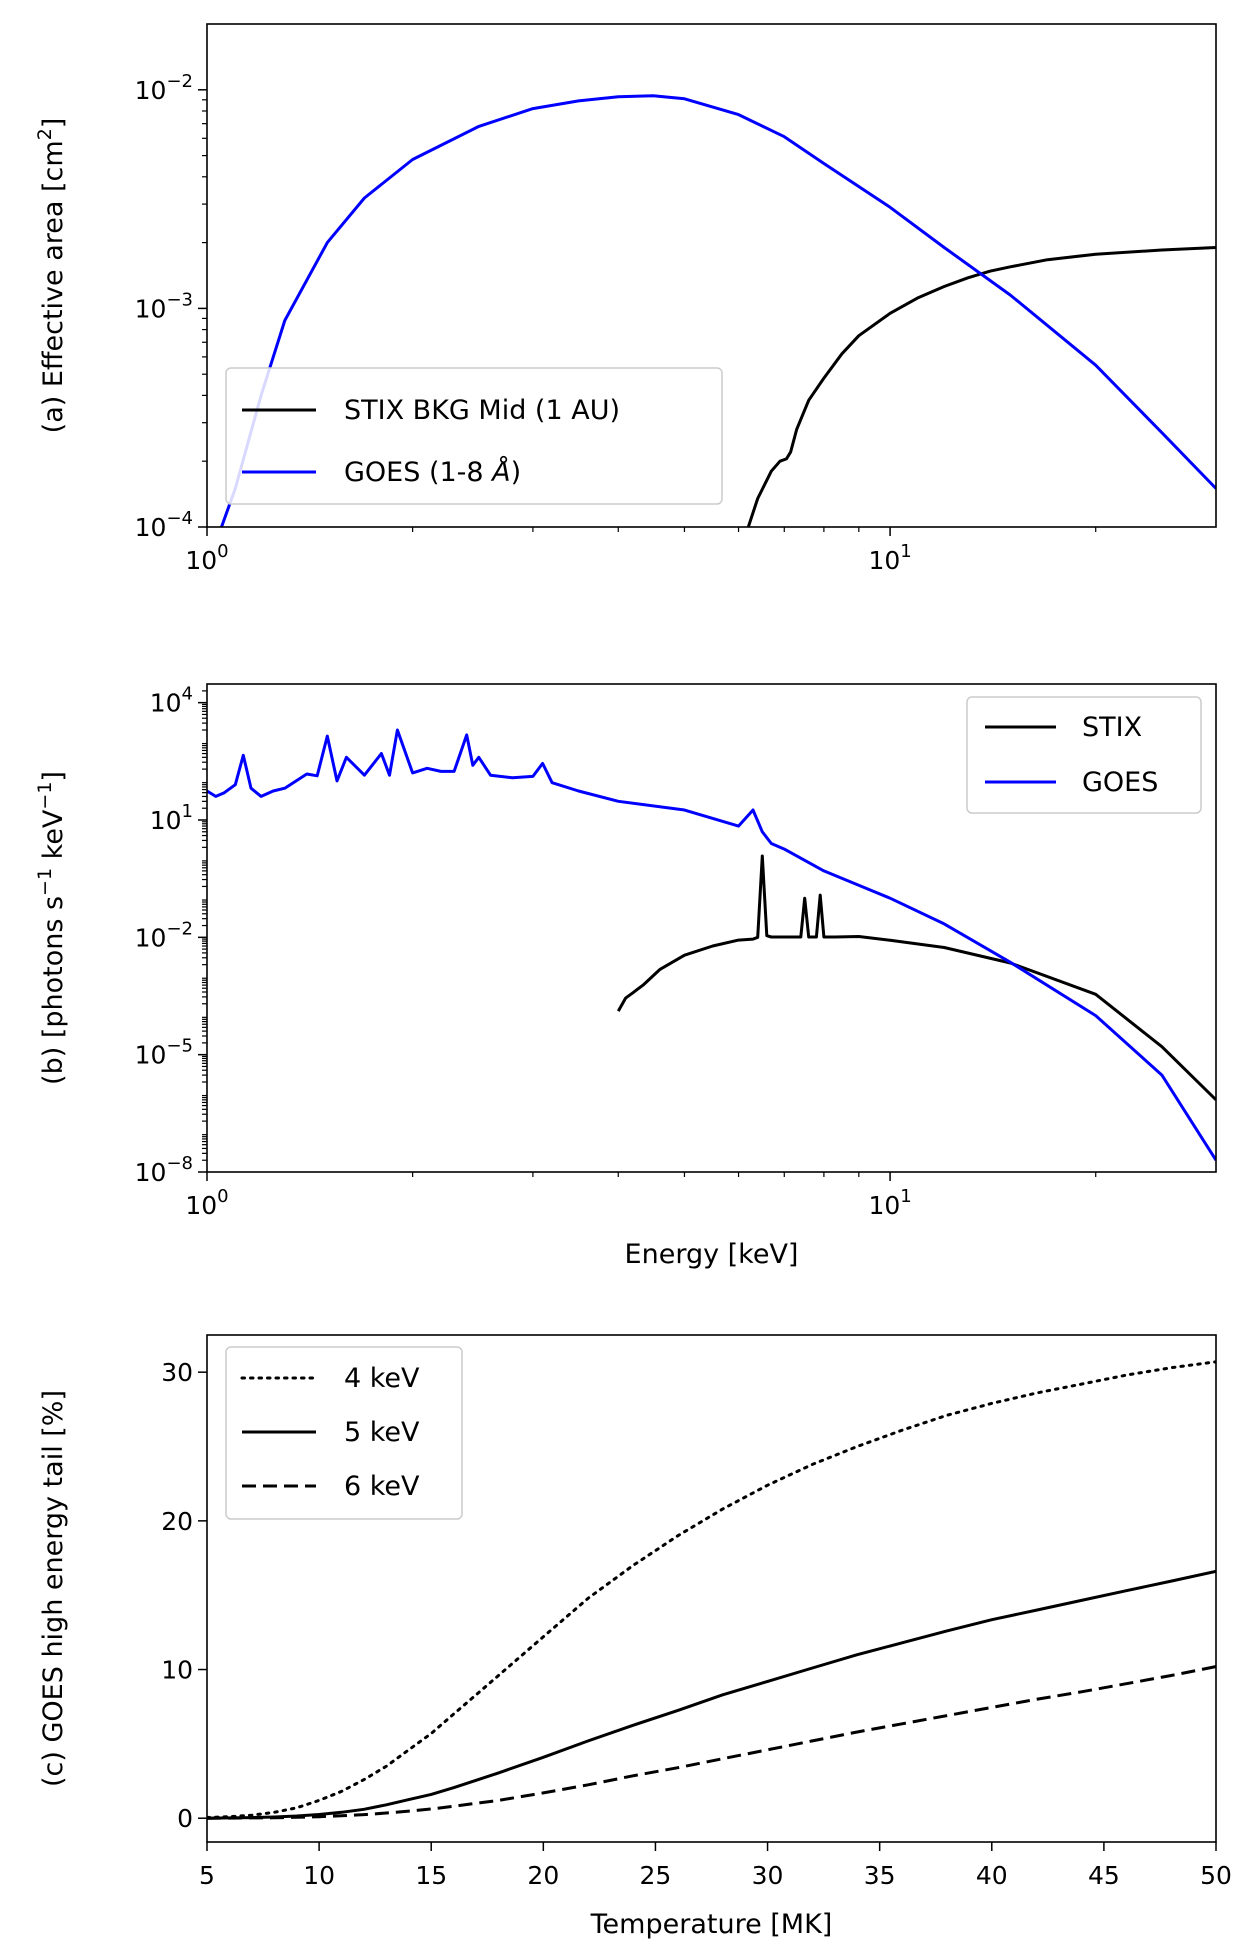 This screenshot has width=1256, height=1953. Describe the element at coordinates (45, 134) in the screenshot. I see `label-part: 2` at that location.